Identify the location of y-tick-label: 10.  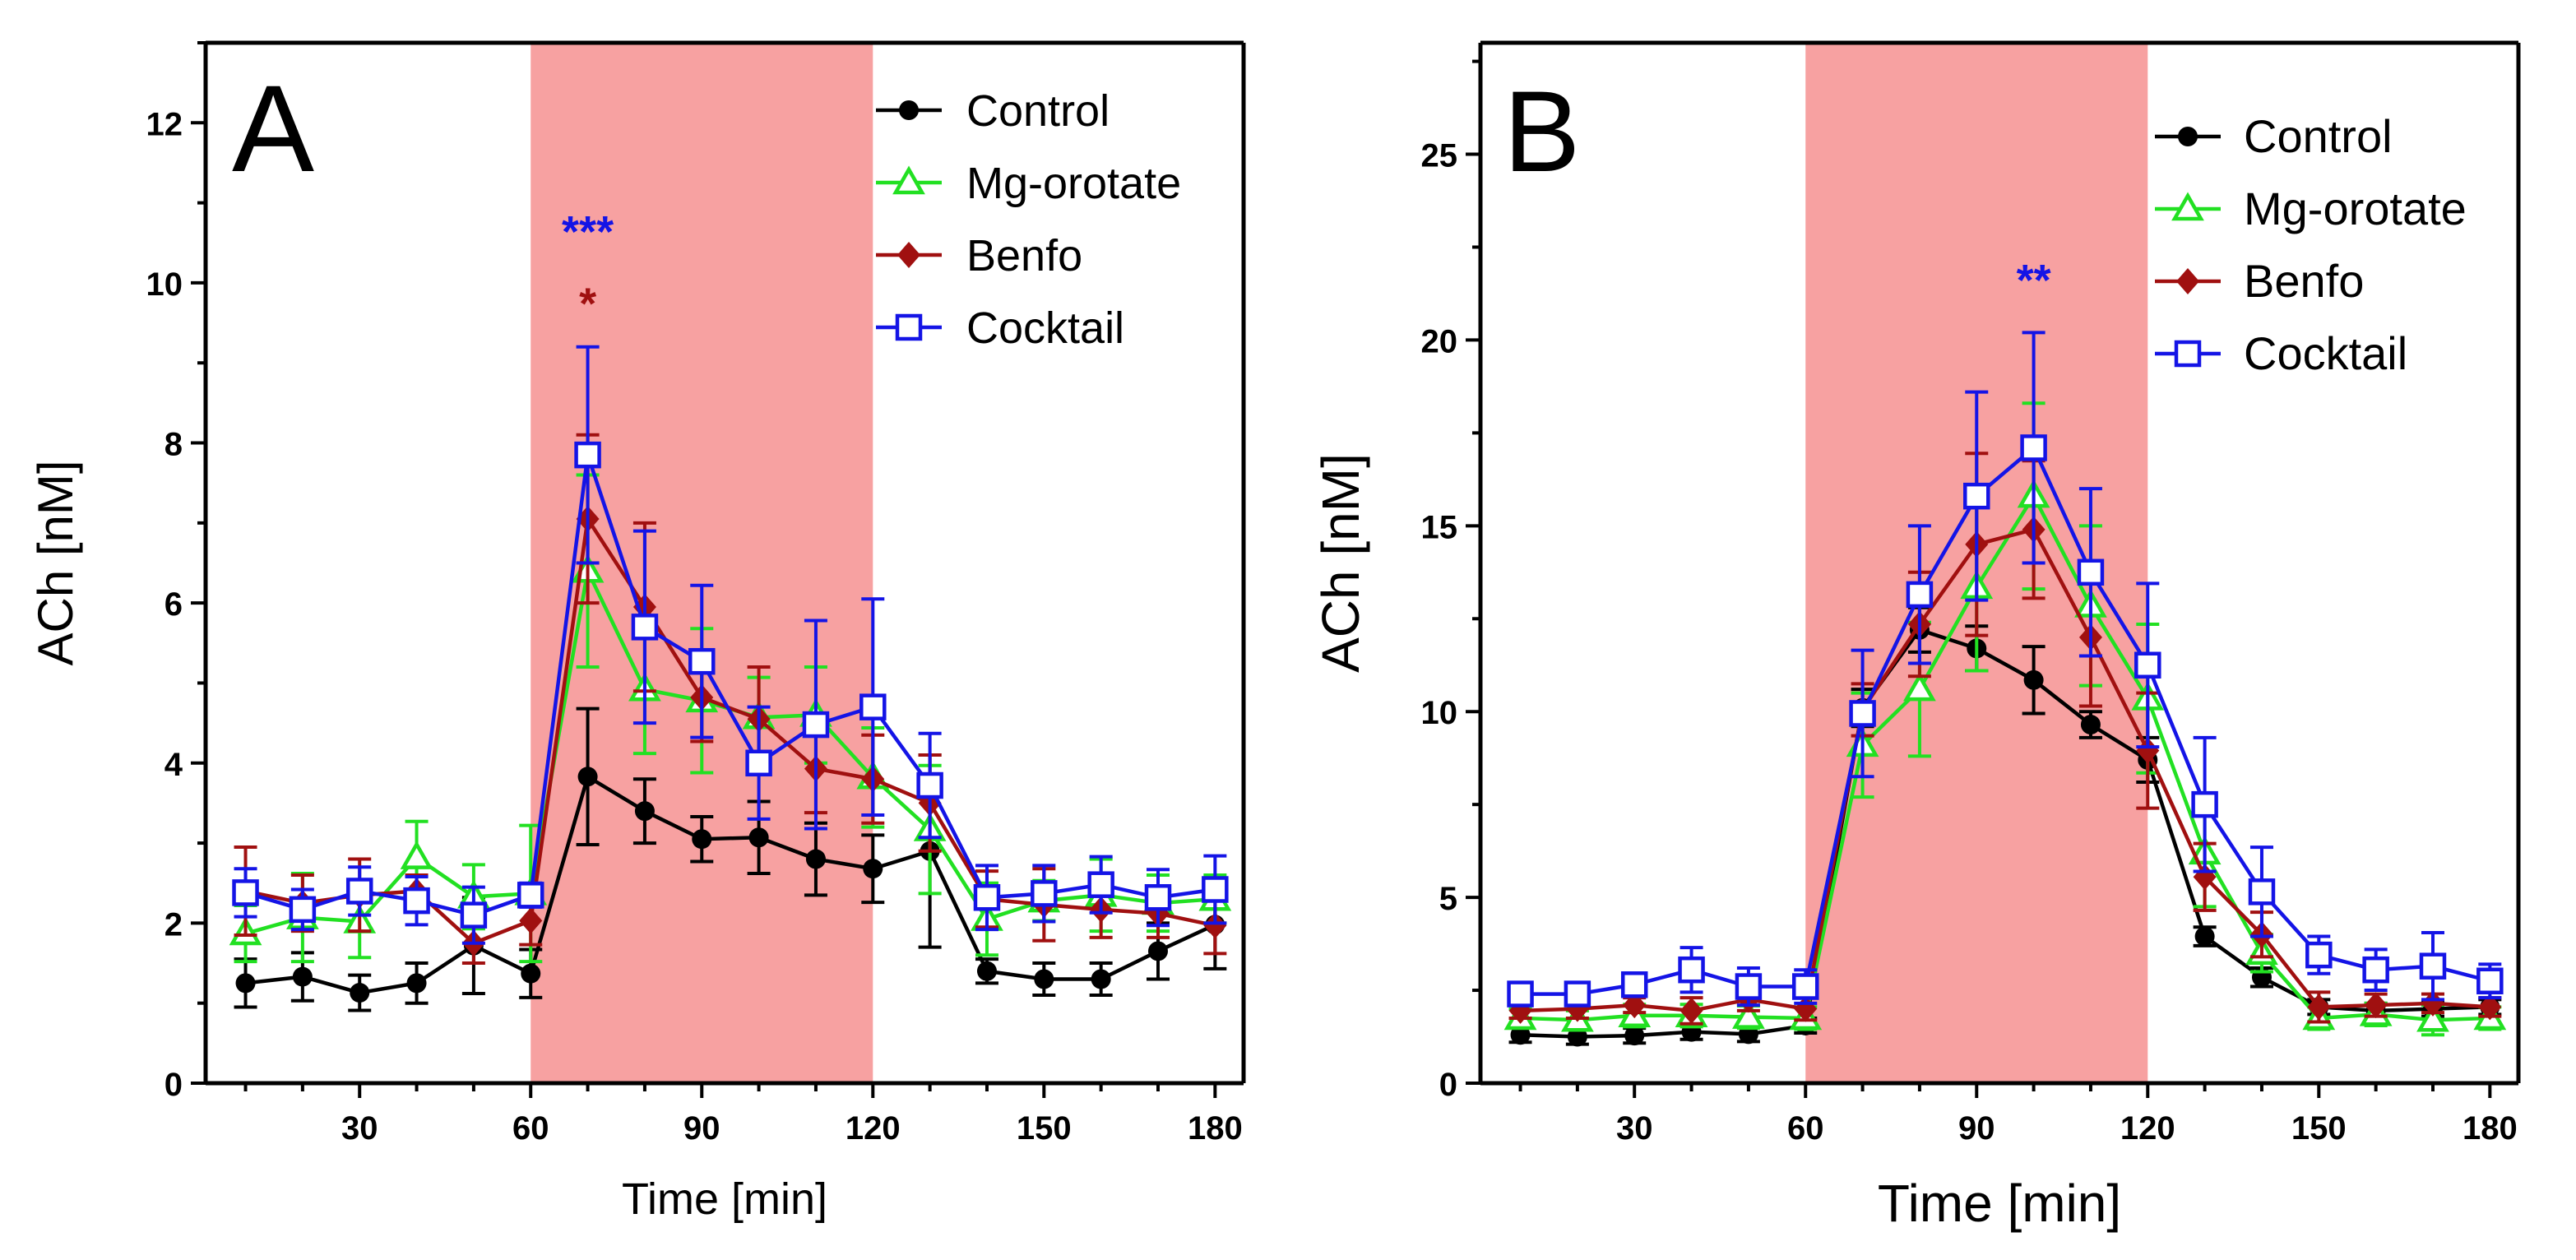
(165, 284).